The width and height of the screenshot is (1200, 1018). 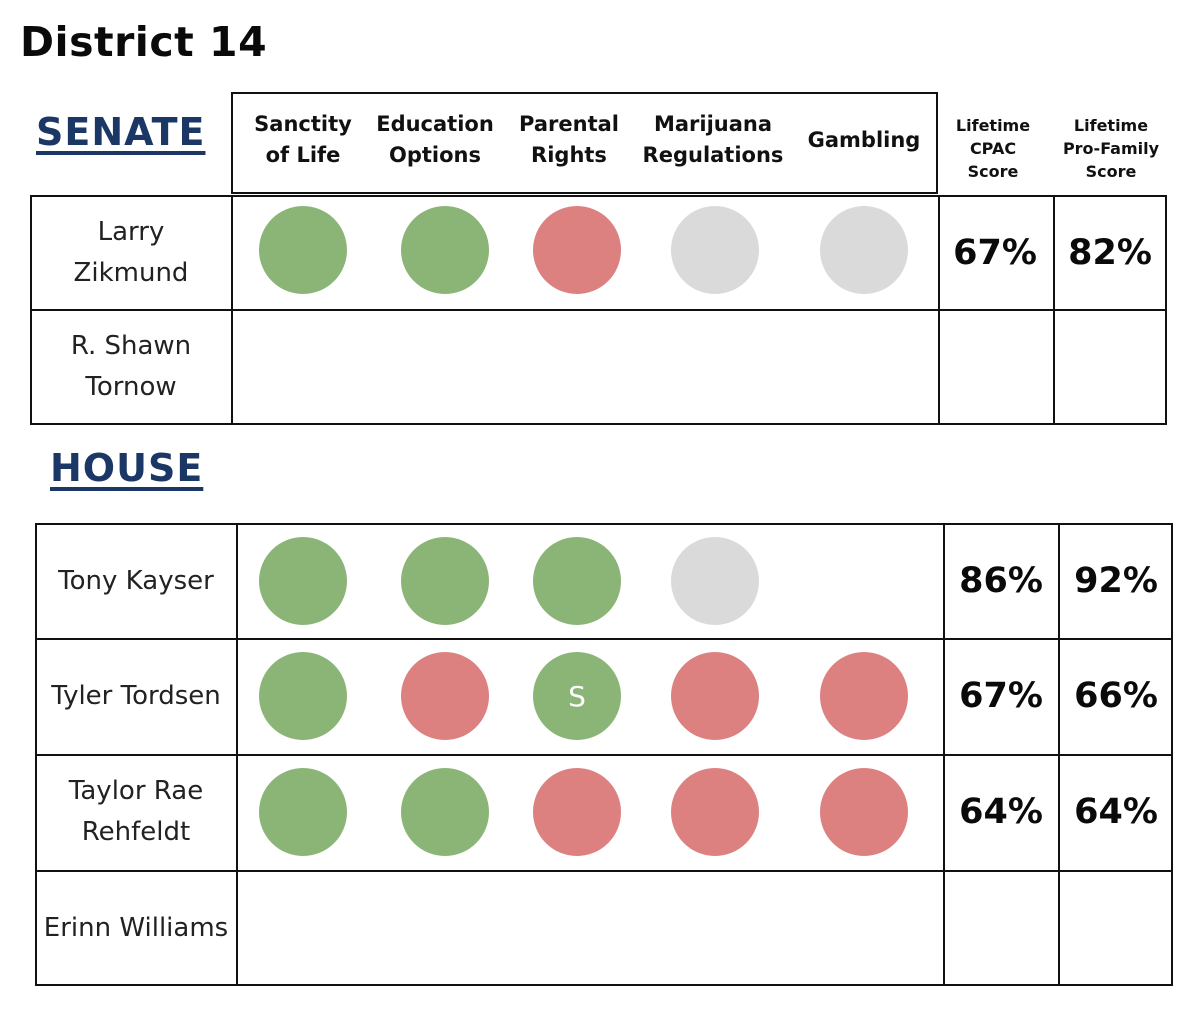 What do you see at coordinates (136, 811) in the screenshot?
I see `candidate-name: Taylor Rae Rehfeldt` at bounding box center [136, 811].